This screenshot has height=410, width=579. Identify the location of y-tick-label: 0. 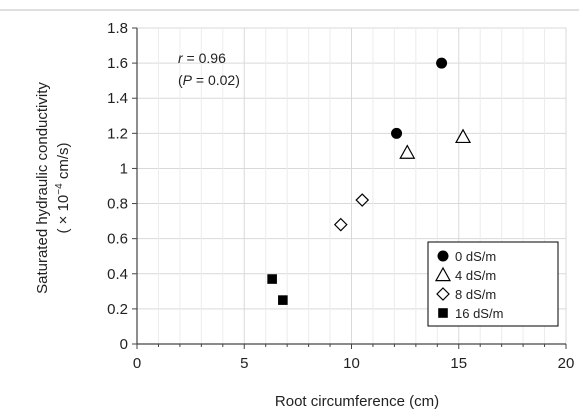
(124, 344).